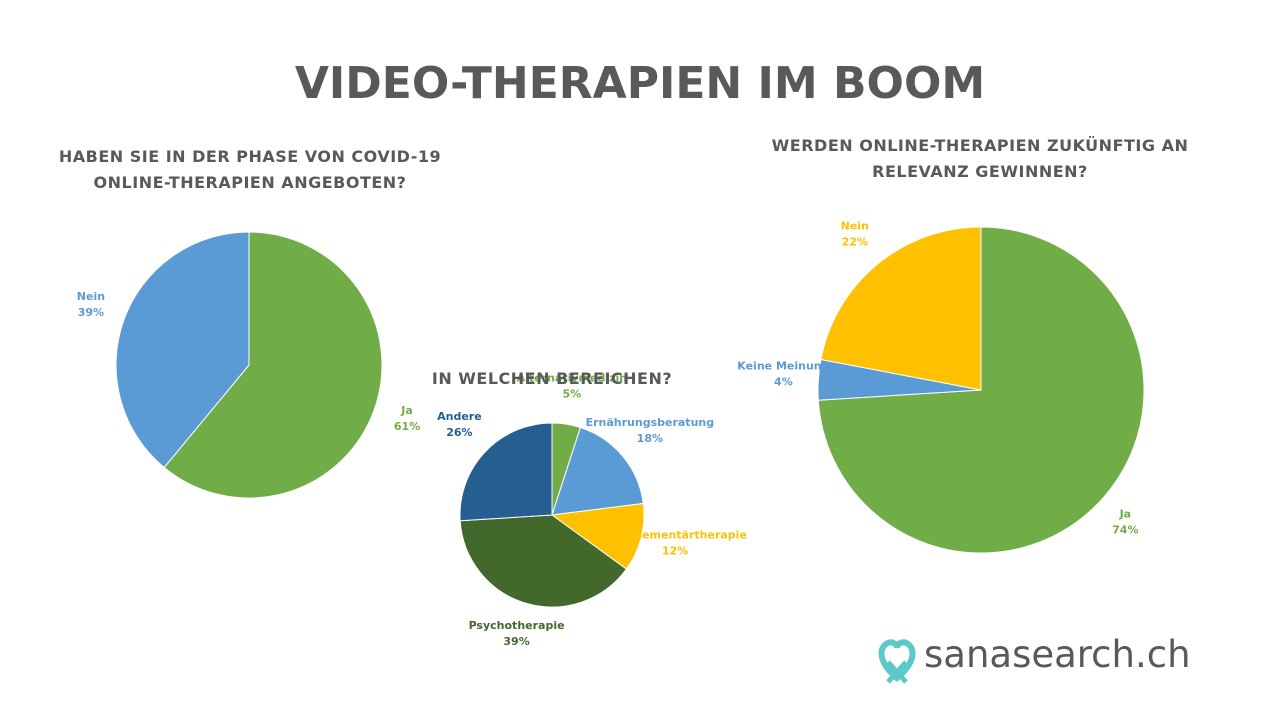 This screenshot has width=1280, height=720. I want to click on slice-value-label: 26%, so click(459, 432).